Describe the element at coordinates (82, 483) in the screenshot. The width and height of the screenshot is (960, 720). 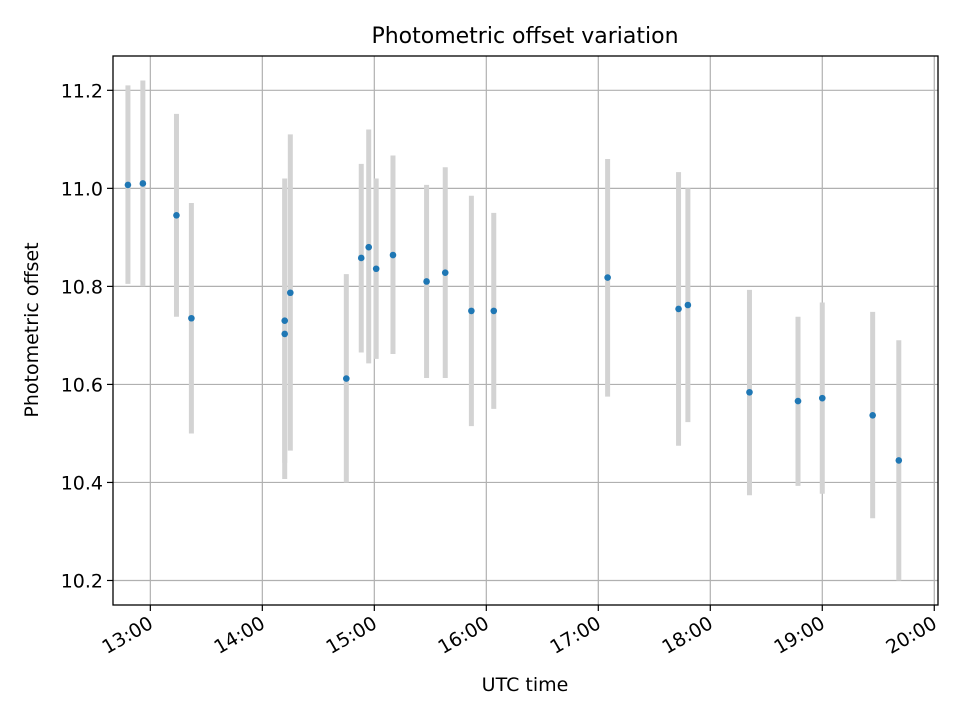
I see `y-tick-label: 10.4` at that location.